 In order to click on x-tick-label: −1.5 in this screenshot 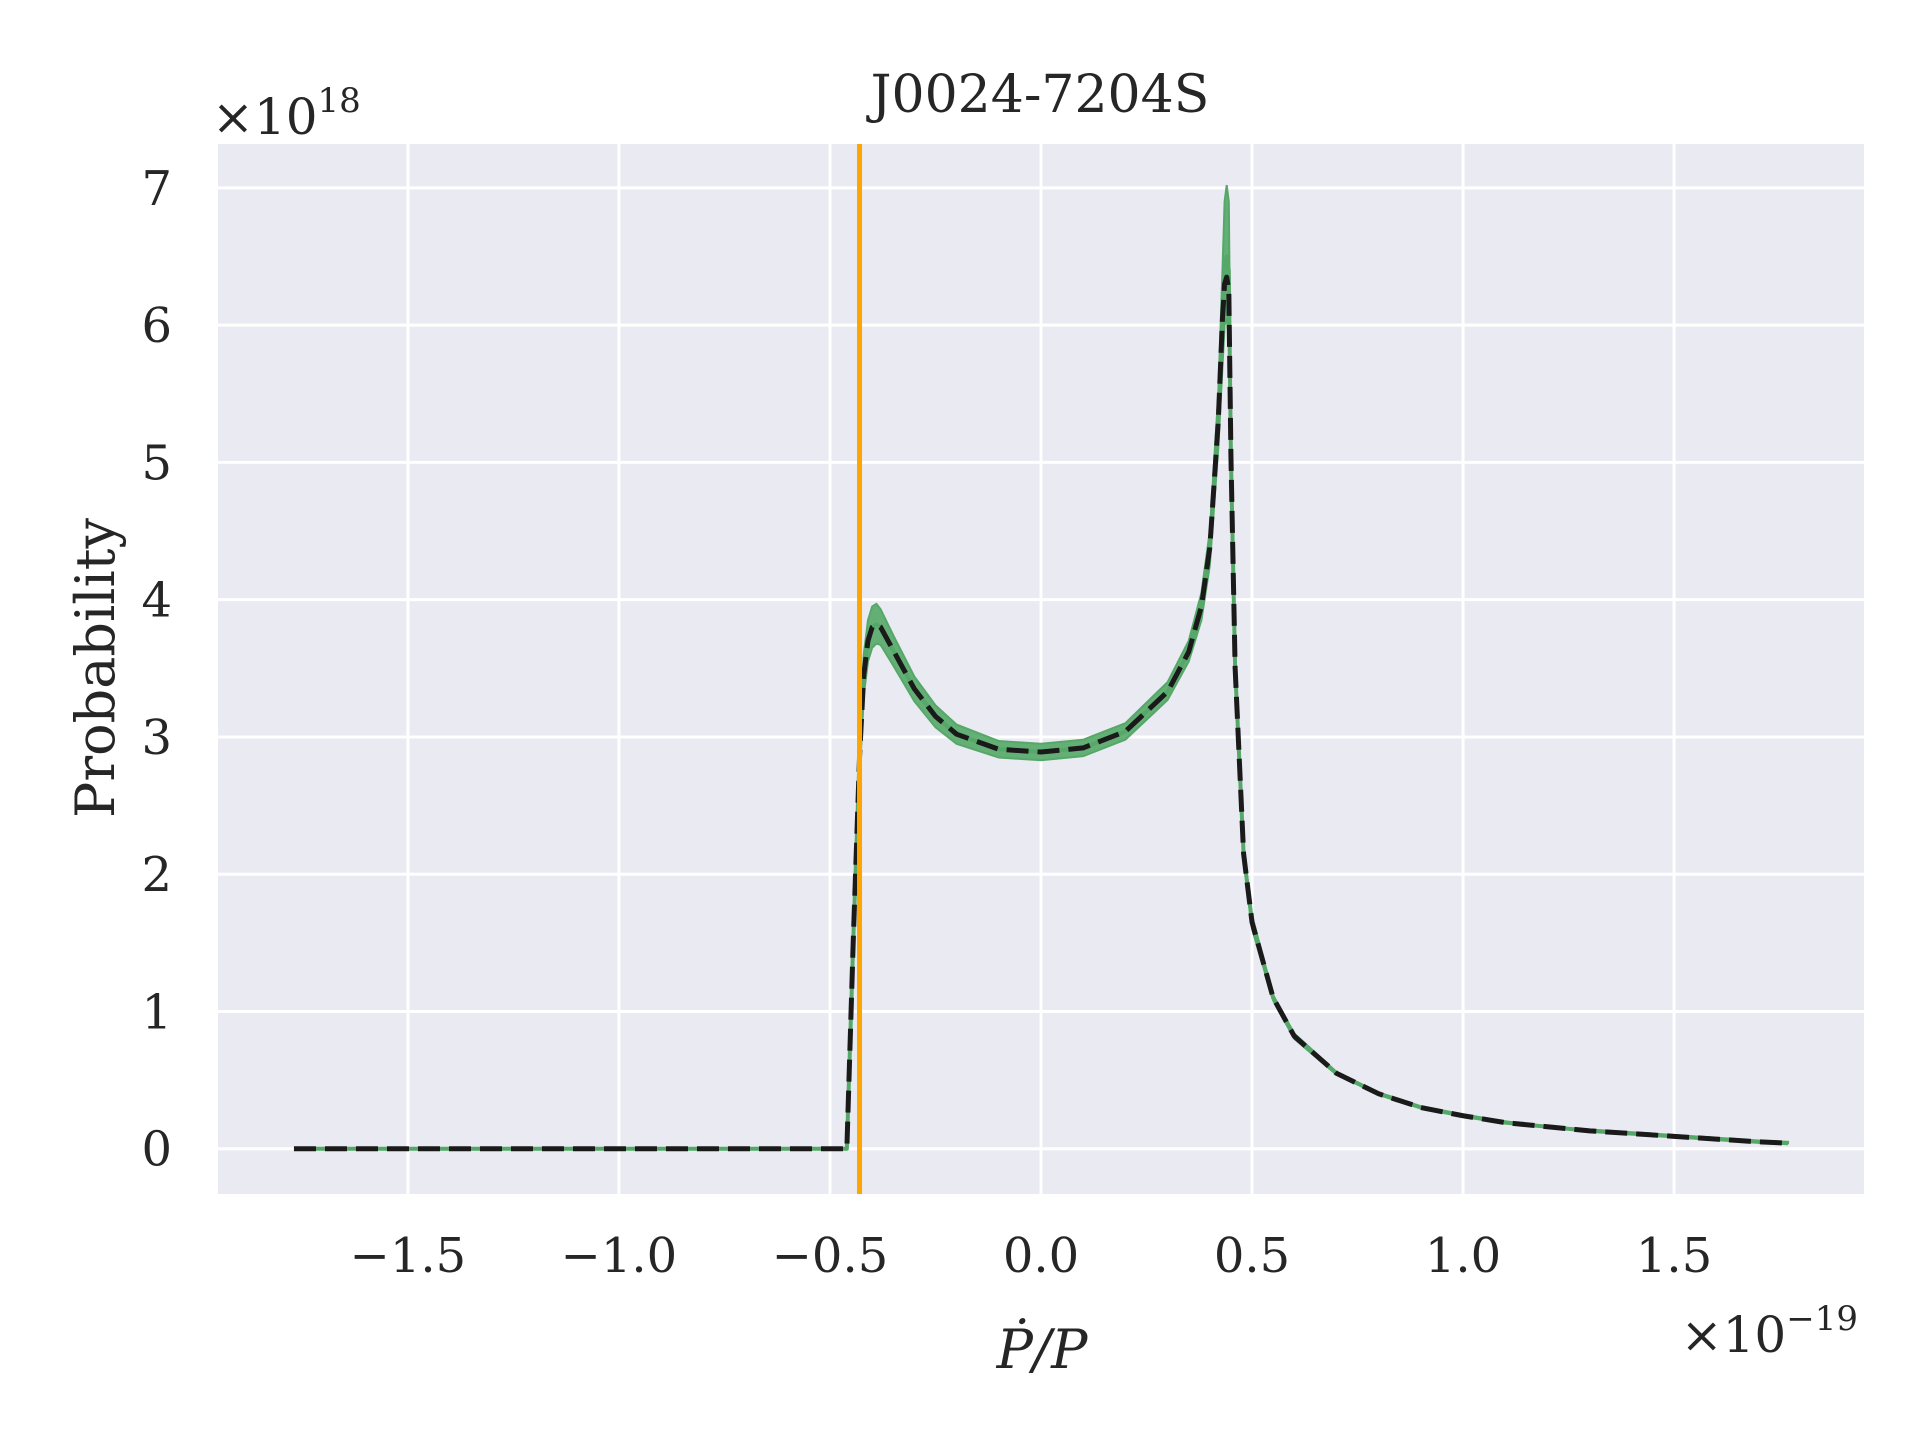, I will do `click(408, 1256)`.